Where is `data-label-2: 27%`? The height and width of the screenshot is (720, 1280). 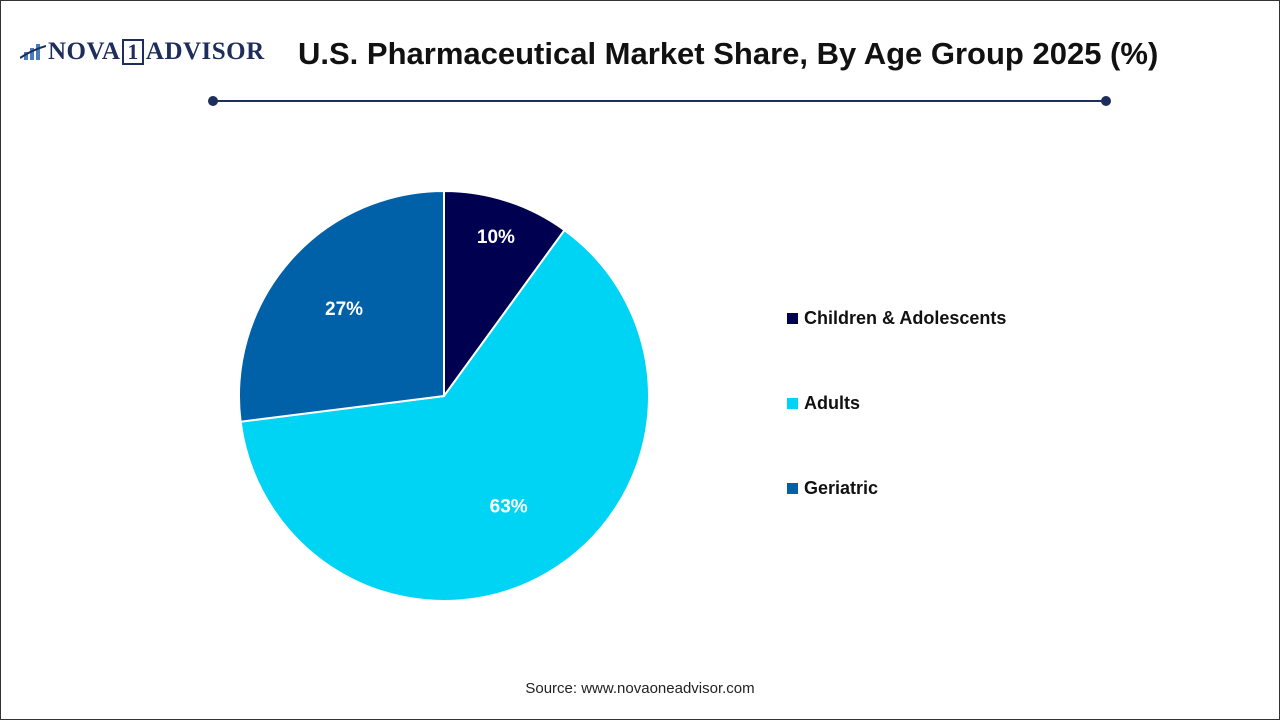
data-label-2: 27% is located at coordinates (344, 309).